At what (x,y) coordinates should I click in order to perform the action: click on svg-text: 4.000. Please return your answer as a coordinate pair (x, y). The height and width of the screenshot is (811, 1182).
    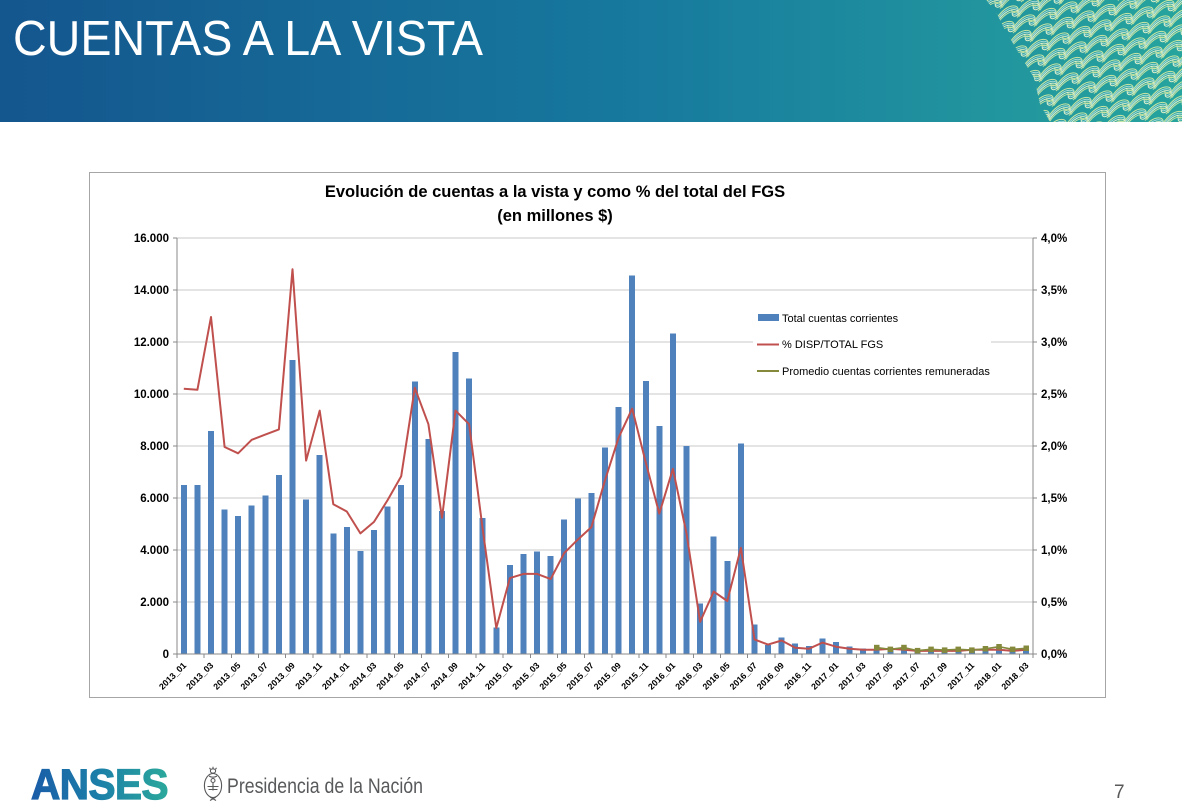
    Looking at the image, I should click on (154, 551).